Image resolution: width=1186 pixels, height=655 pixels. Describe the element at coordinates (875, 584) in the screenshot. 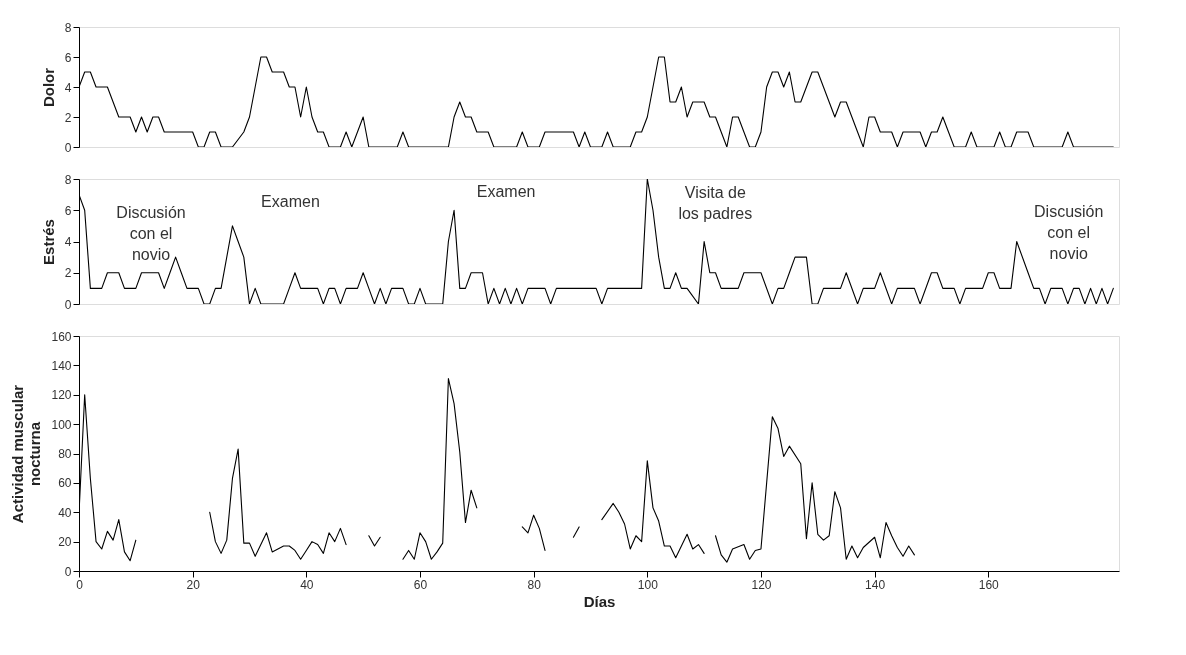

I see `x-tick-label: 140` at that location.